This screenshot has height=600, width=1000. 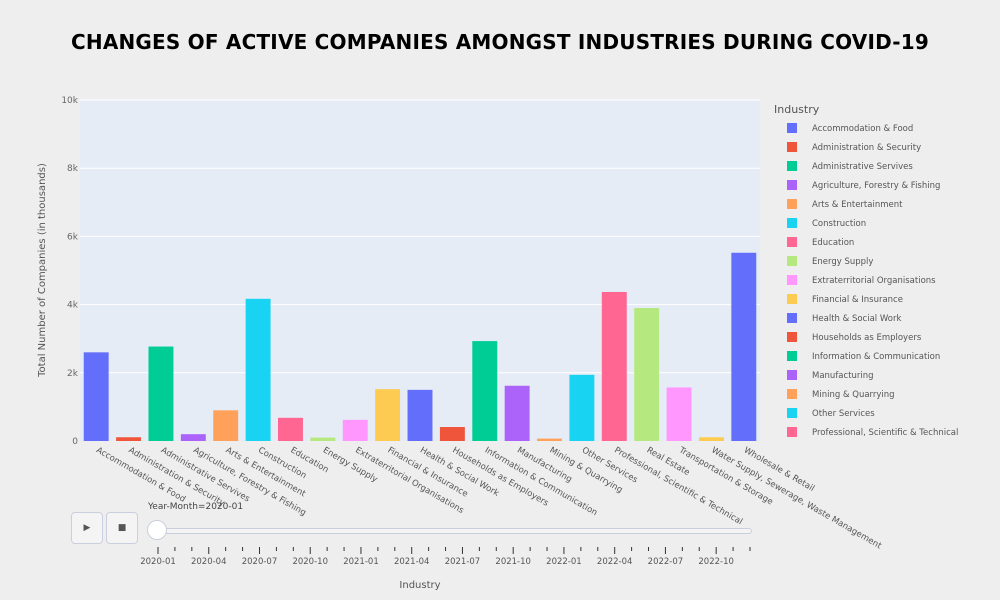 What do you see at coordinates (310, 562) in the screenshot?
I see `slider-step-label: 2020-10` at bounding box center [310, 562].